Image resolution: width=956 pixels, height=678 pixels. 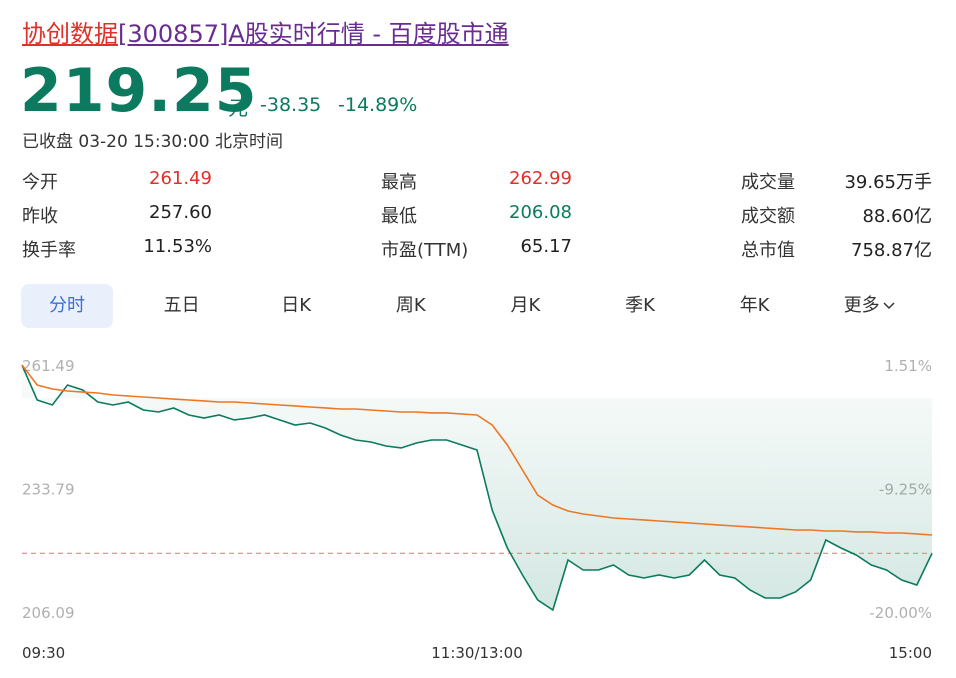 What do you see at coordinates (410, 305) in the screenshot?
I see `tab: 周K` at bounding box center [410, 305].